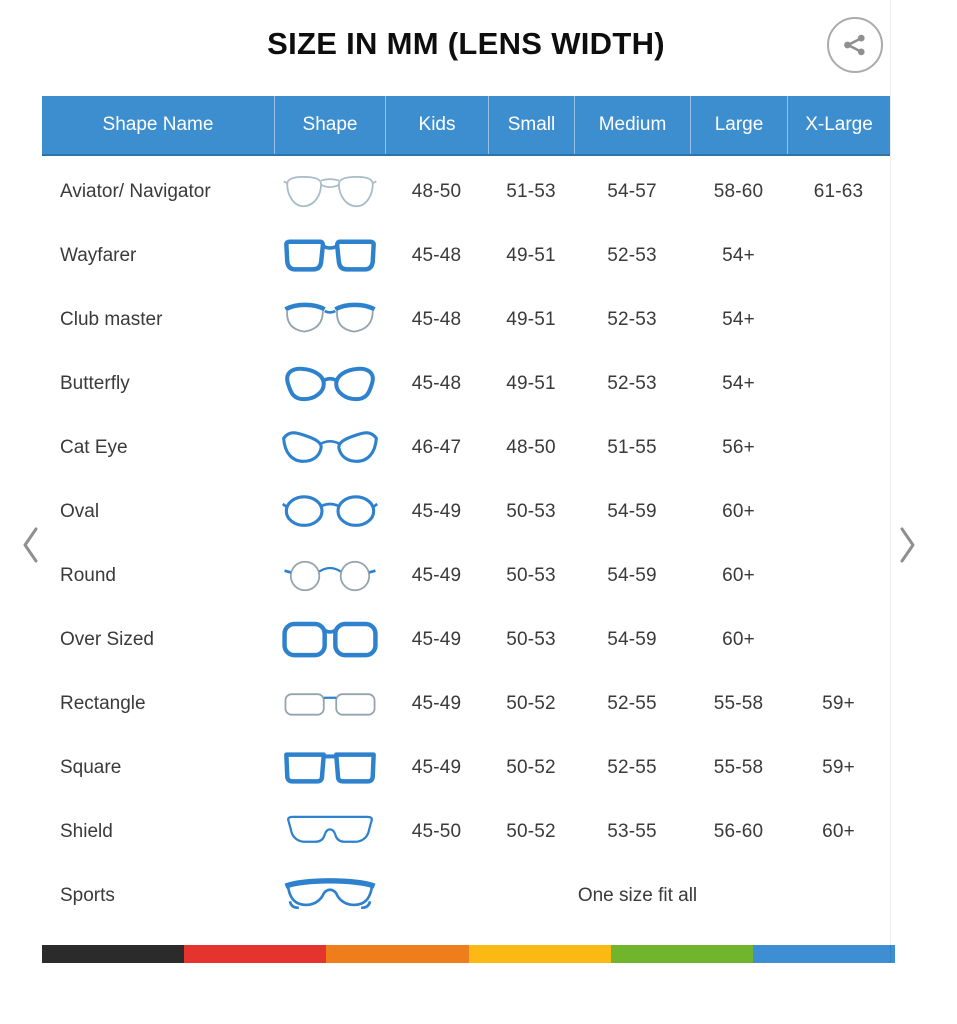 This screenshot has height=1024, width=957. Describe the element at coordinates (838, 125) in the screenshot. I see `column-header-x-large: X-Large` at that location.